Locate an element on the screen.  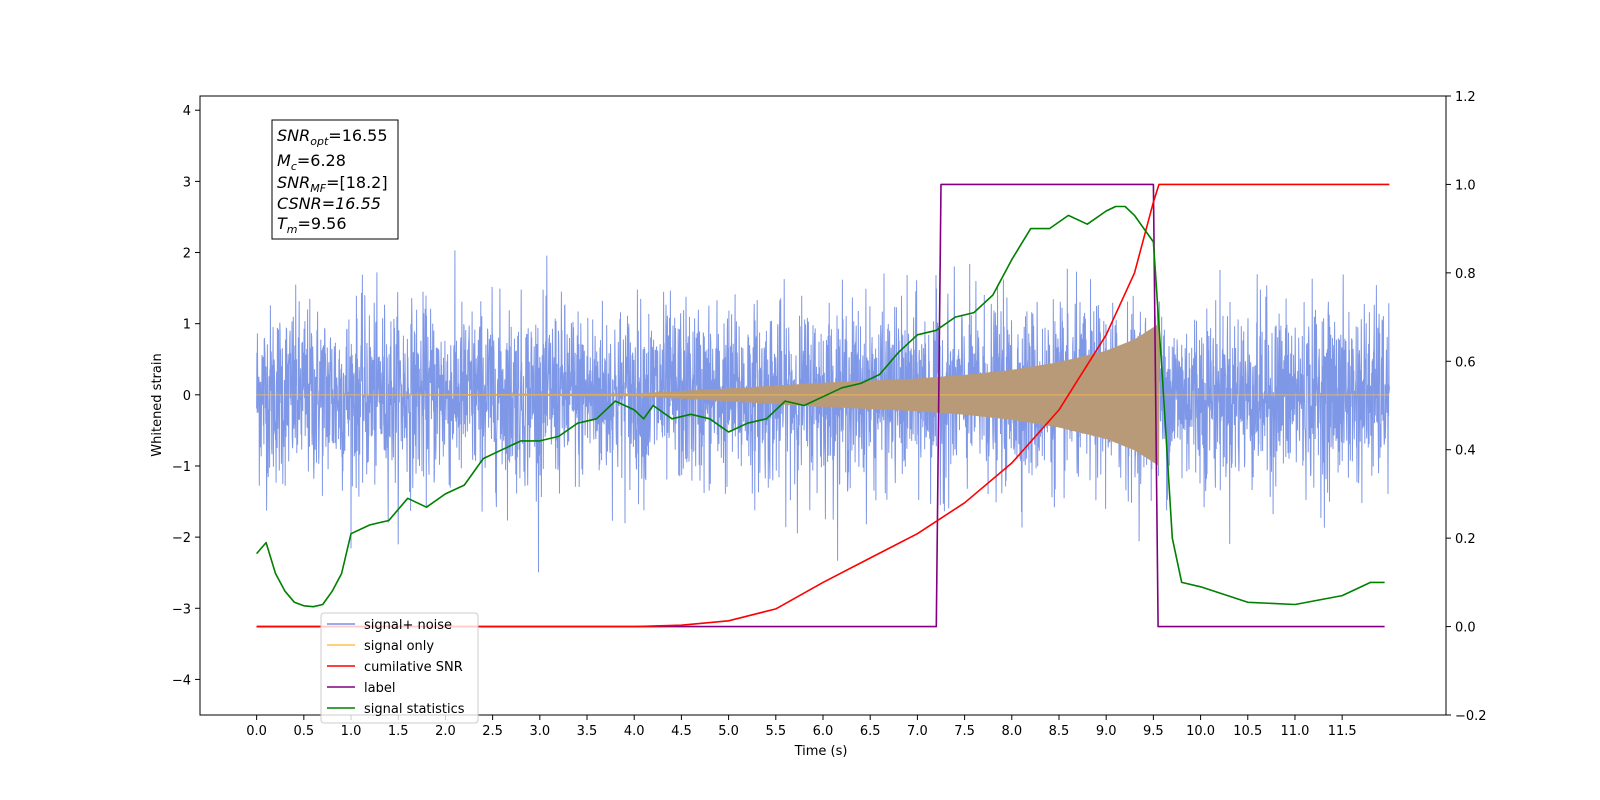
y-axis-left: 4 3 2 1 0 −1 −2 −3 −4 is located at coordinates (186, 396).